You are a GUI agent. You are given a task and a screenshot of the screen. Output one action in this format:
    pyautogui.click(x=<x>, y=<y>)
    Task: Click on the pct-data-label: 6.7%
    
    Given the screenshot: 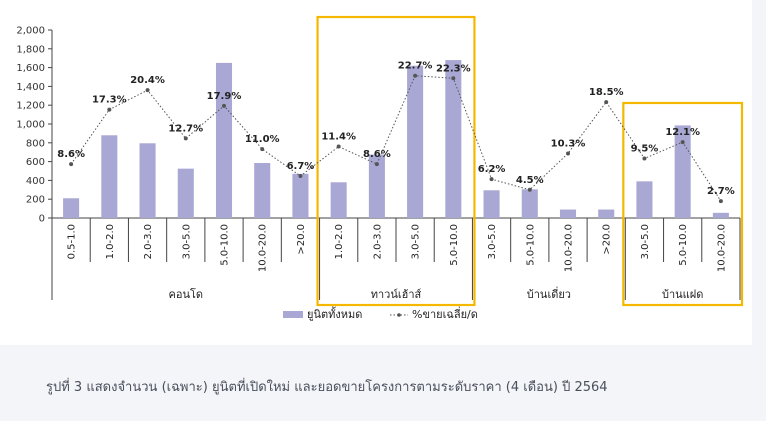 What is the action you would take?
    pyautogui.click(x=301, y=166)
    